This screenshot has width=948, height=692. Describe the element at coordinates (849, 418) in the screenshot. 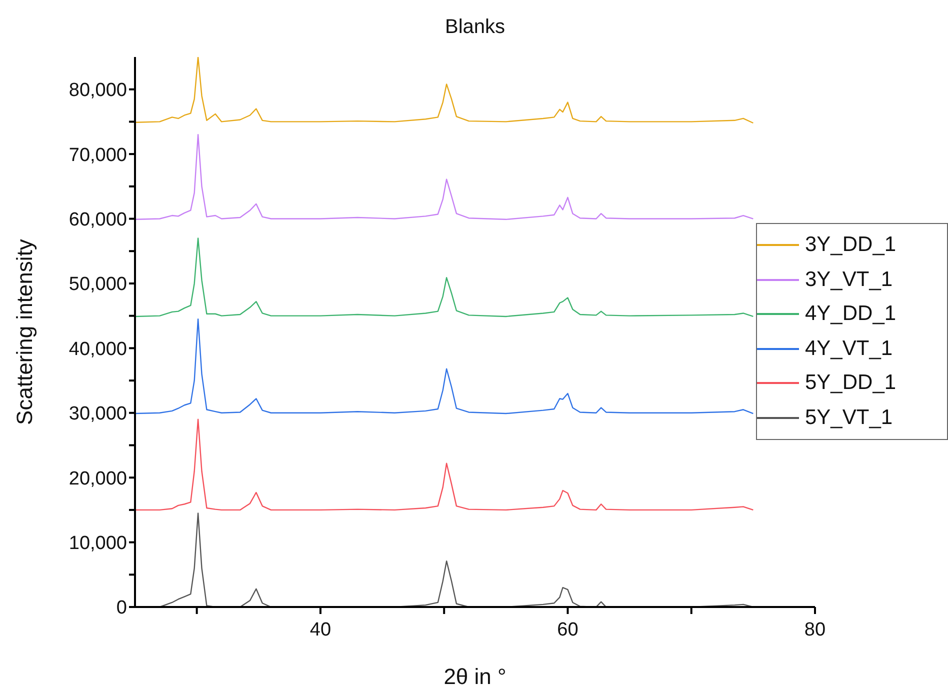

I see `legend-label: 5Y_VT_1` at that location.